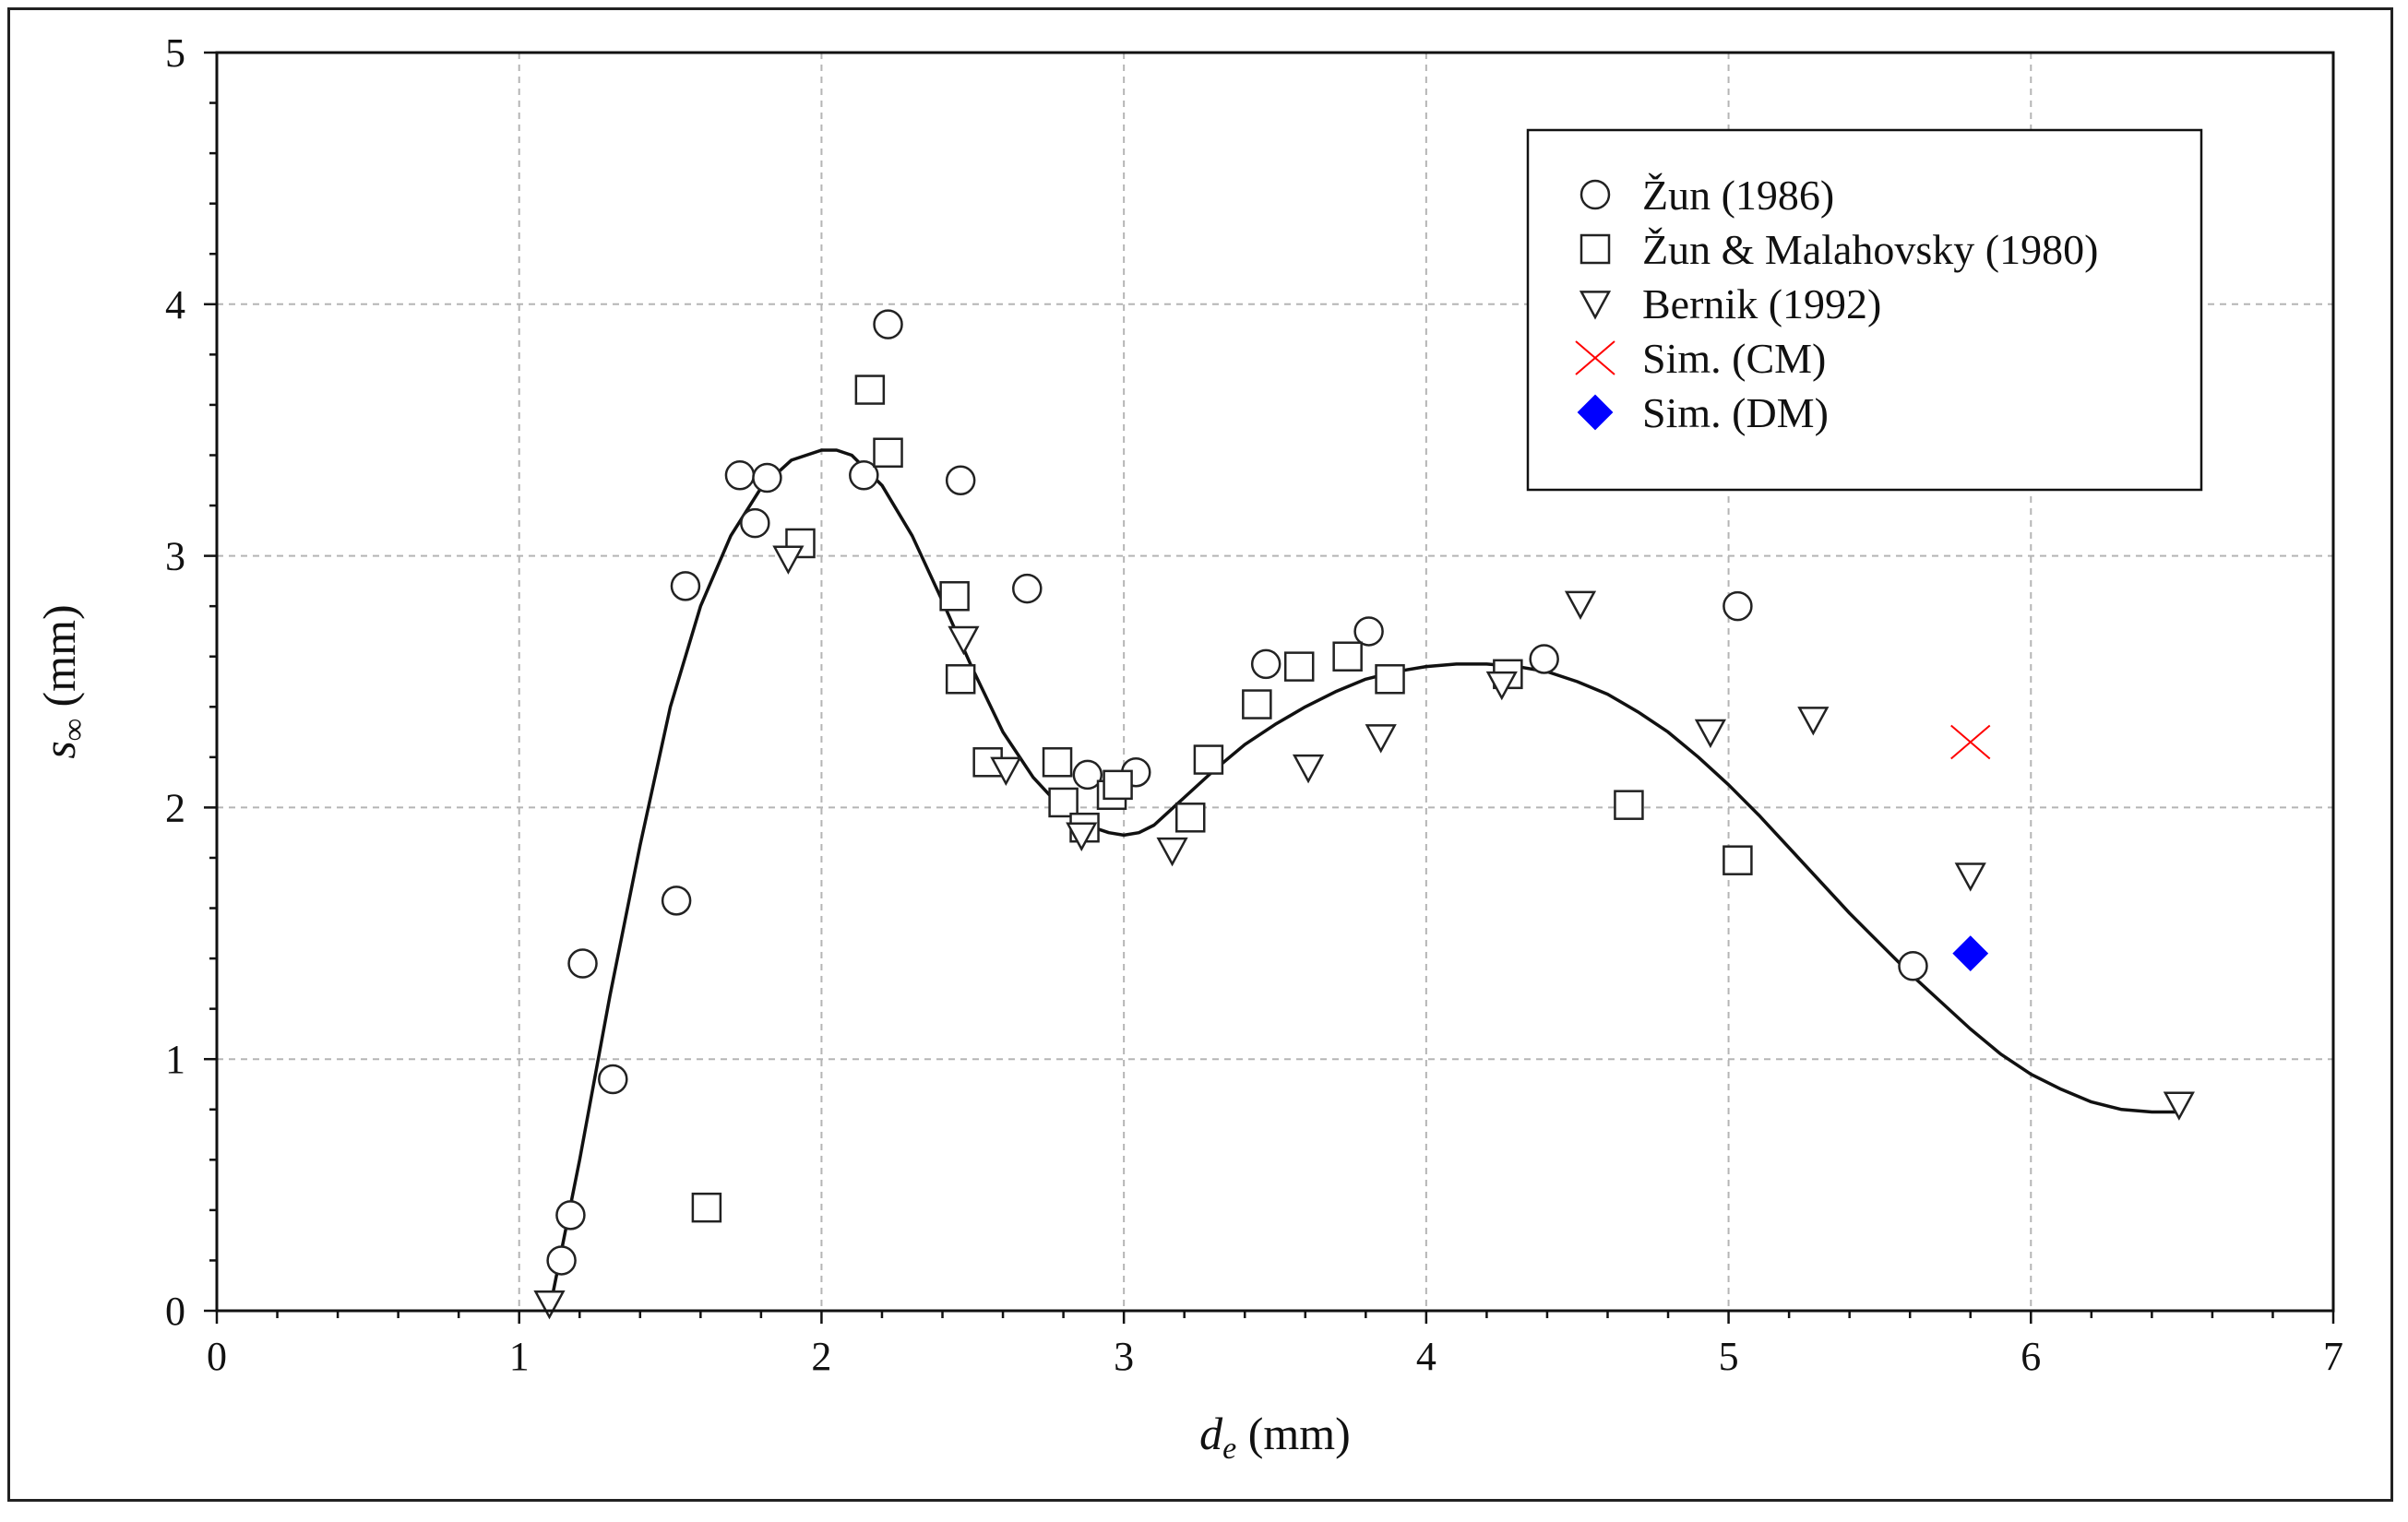 This screenshot has width=2408, height=1522. What do you see at coordinates (1229, 1449) in the screenshot?
I see `x-axis-subscript: e` at bounding box center [1229, 1449].